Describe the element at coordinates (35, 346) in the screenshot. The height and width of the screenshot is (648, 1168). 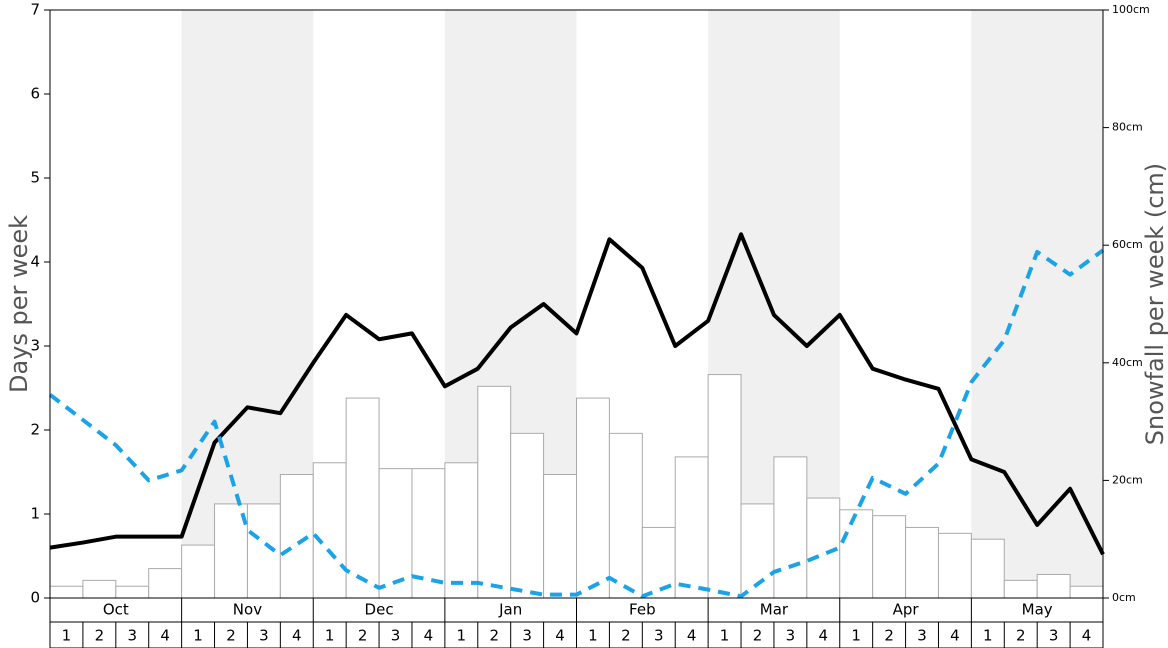
I see `y-tick-label: 3` at that location.